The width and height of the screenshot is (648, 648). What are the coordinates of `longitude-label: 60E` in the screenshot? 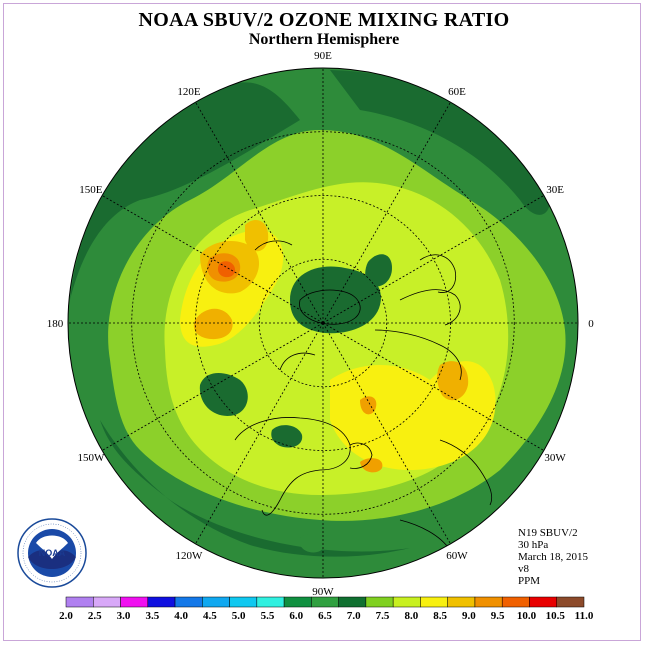 It's located at (457, 92).